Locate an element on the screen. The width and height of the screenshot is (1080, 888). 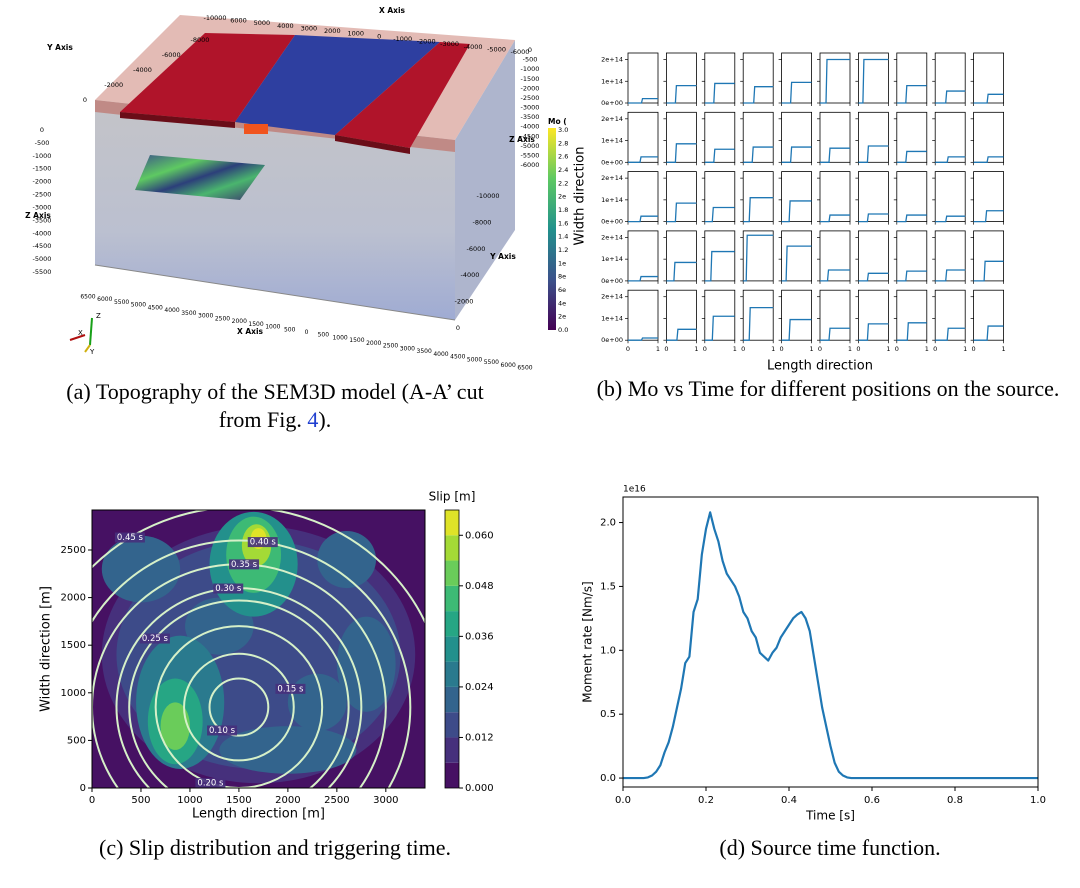
x-tick-label: 3000 is located at coordinates (385, 800).